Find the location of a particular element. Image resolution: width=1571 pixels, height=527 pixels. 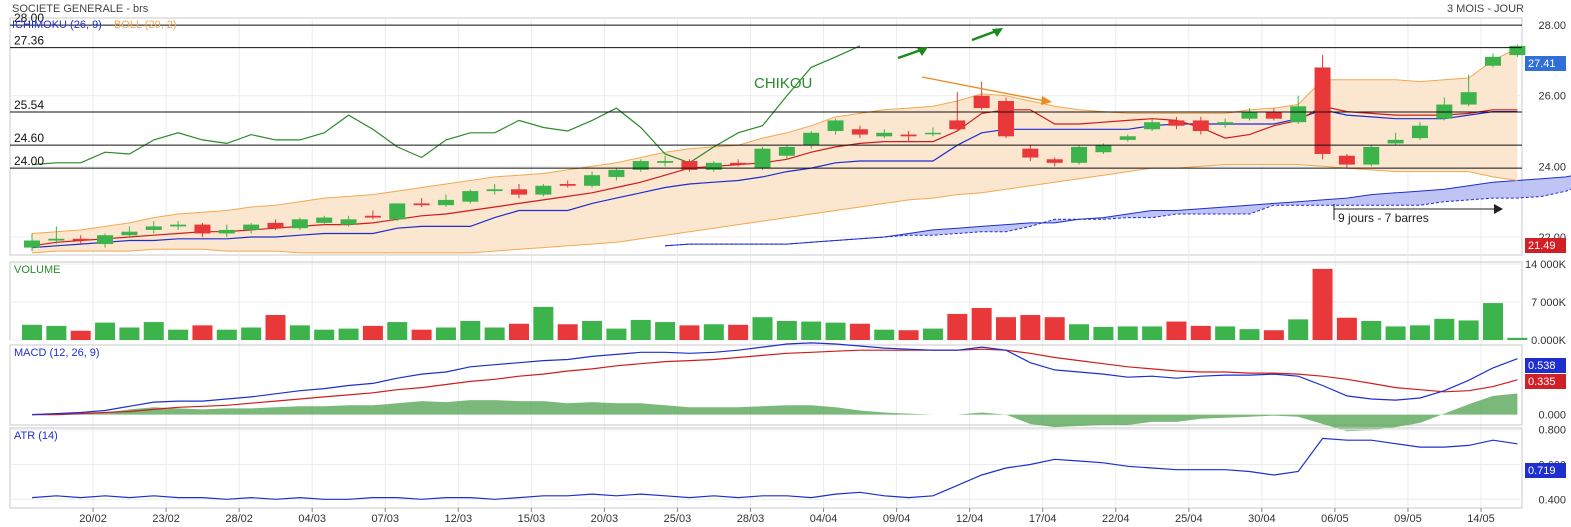

period-label: 3 MOIS - JOUR is located at coordinates (1485, 9).